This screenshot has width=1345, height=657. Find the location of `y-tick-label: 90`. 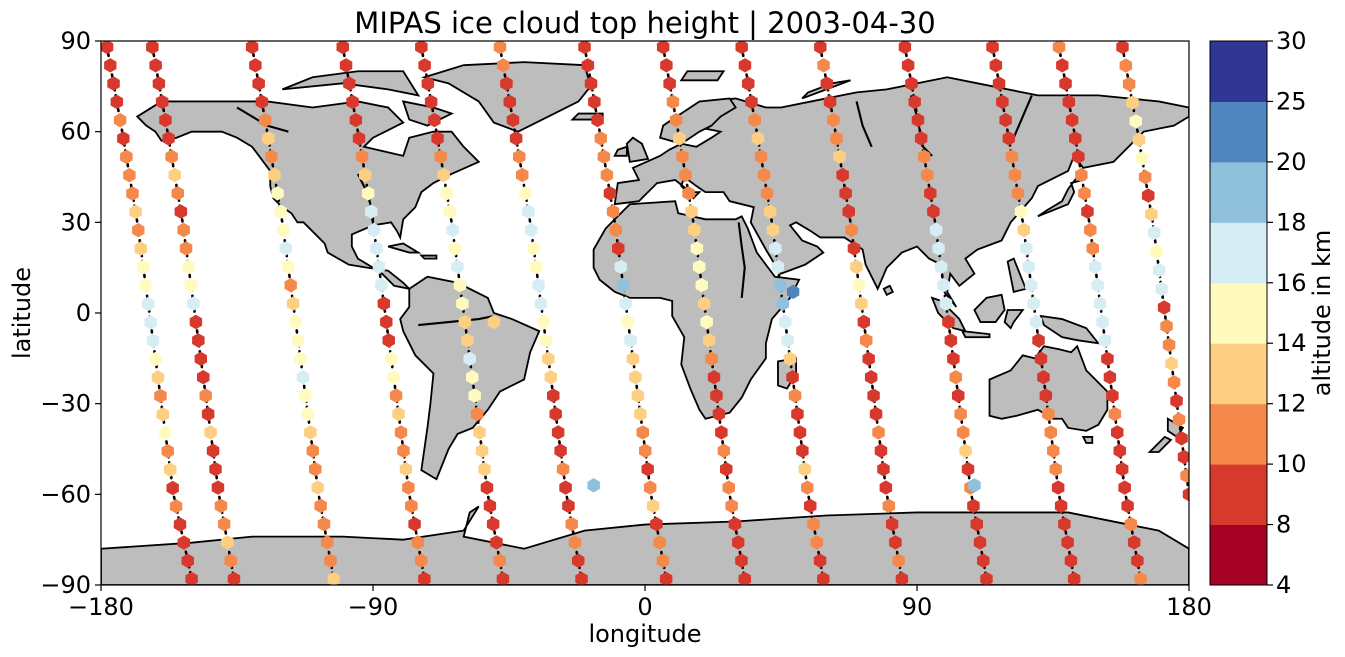

y-tick-label: 90 is located at coordinates (75, 41).